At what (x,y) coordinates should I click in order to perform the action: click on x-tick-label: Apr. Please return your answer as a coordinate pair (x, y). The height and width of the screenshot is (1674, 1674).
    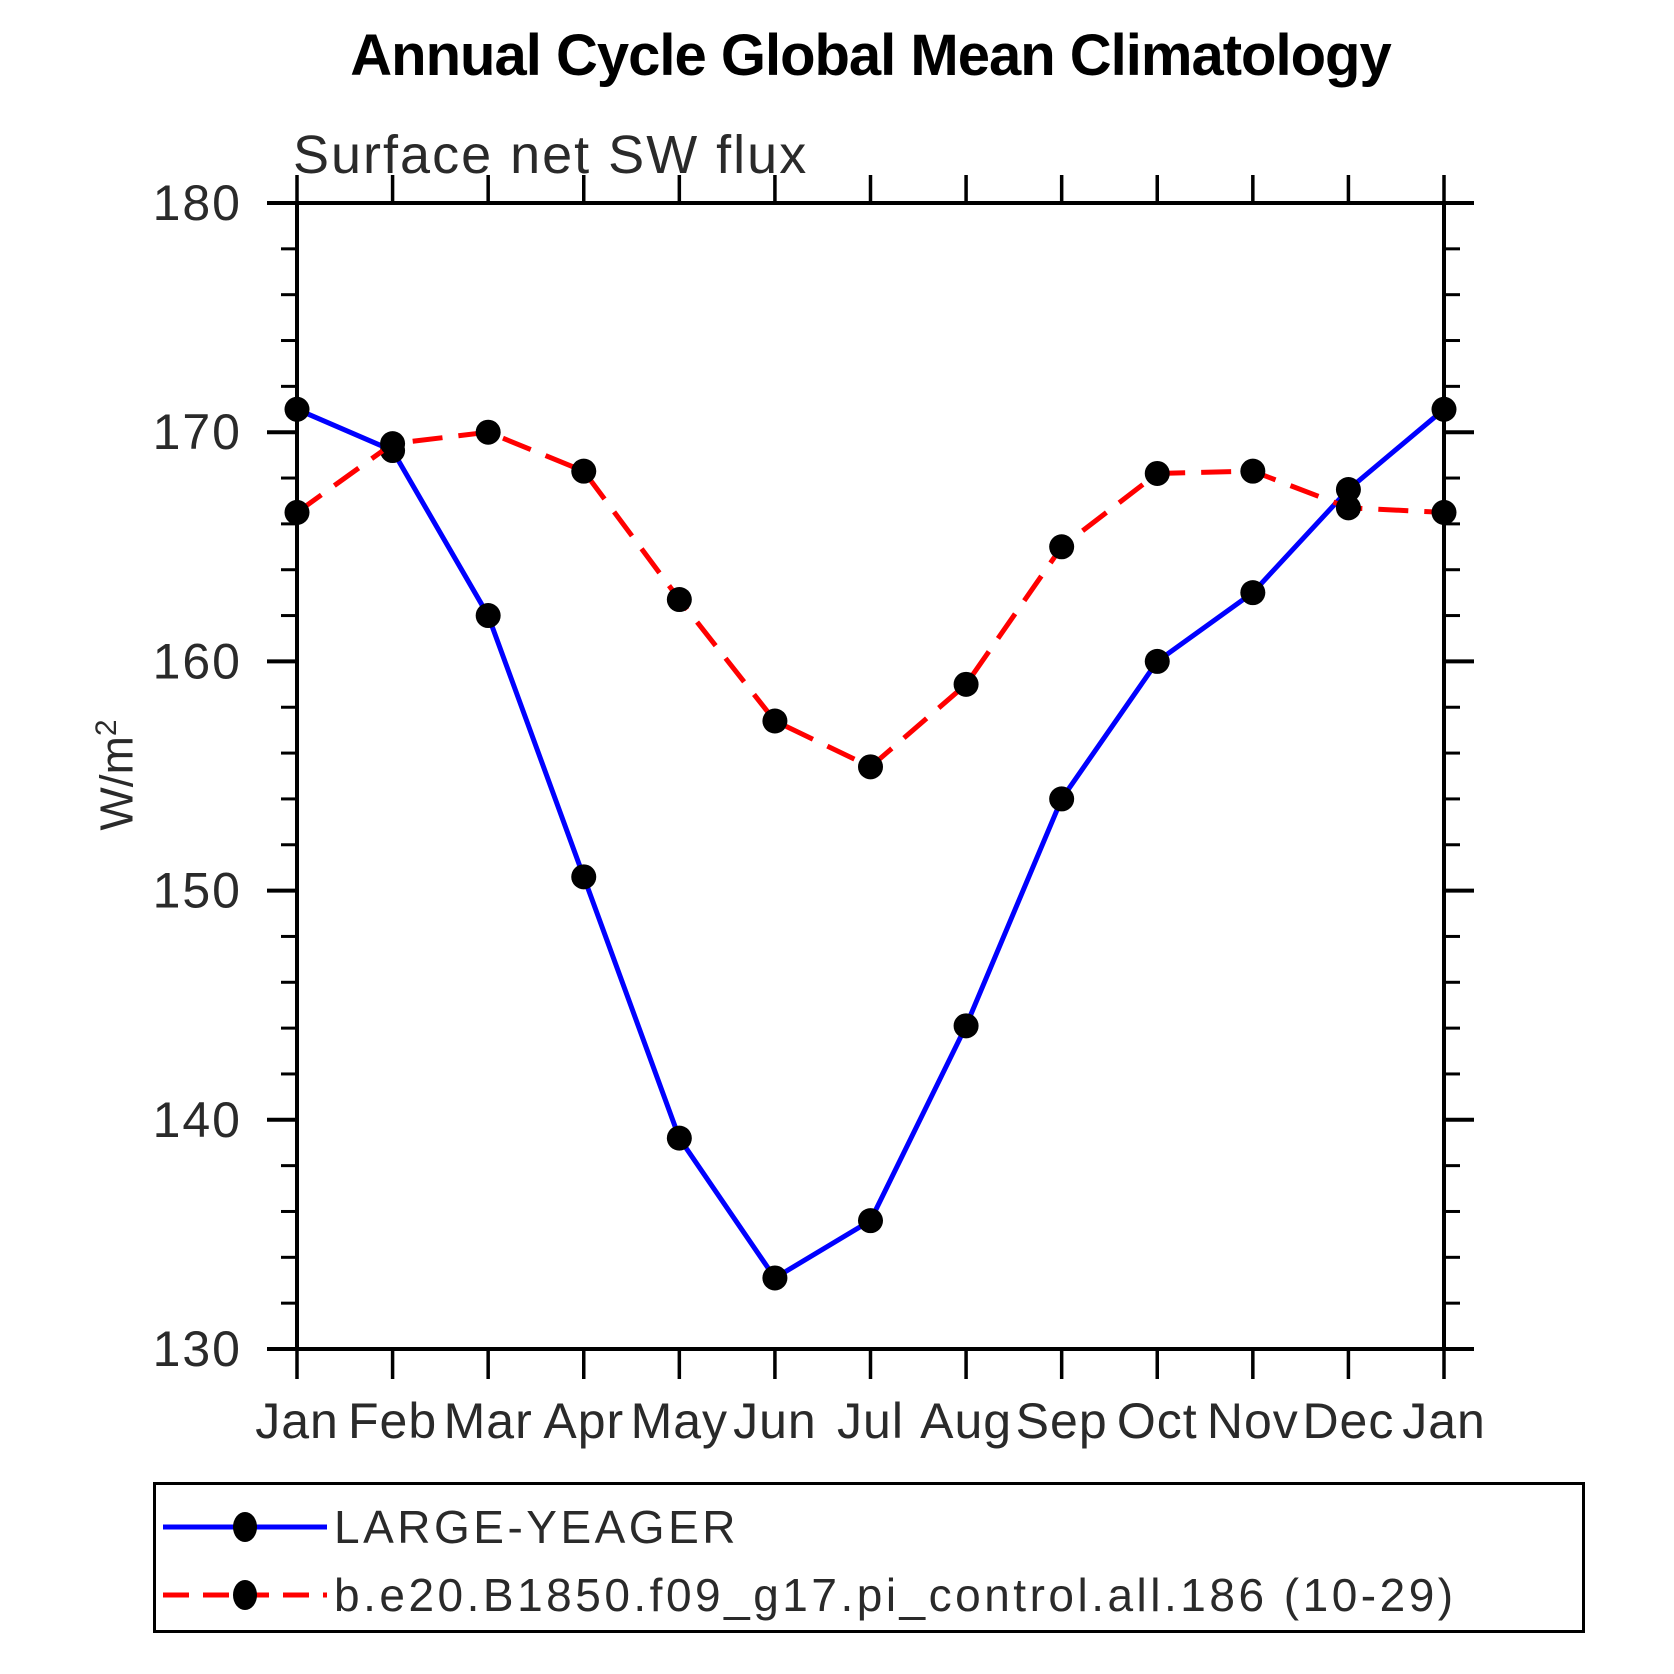
    Looking at the image, I should click on (583, 1421).